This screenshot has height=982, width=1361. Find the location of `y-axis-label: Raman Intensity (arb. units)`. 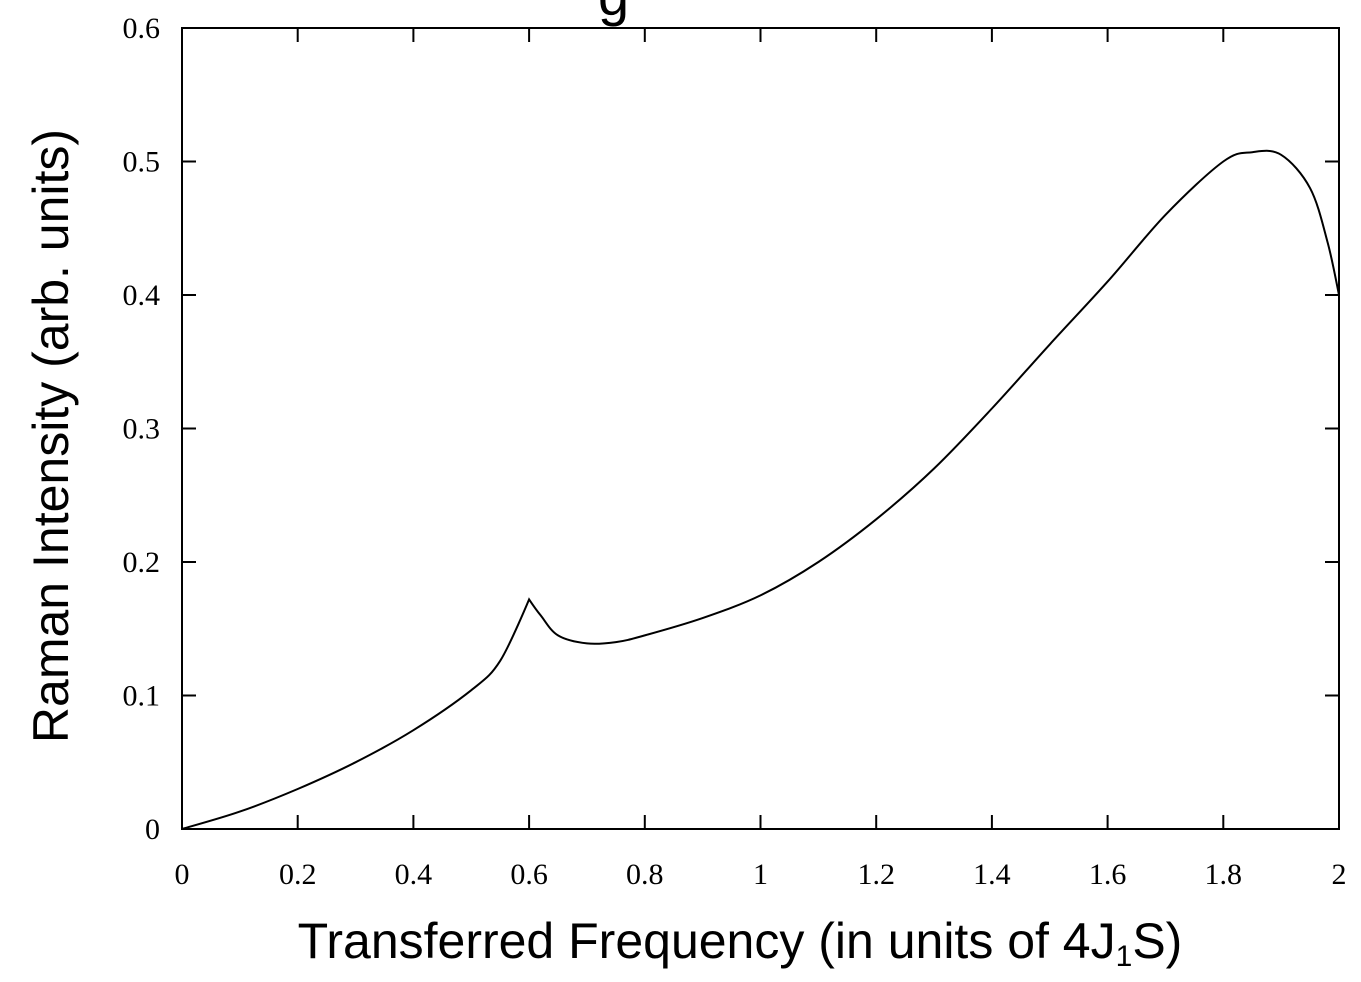

y-axis-label: Raman Intensity (arb. units) is located at coordinates (51, 436).